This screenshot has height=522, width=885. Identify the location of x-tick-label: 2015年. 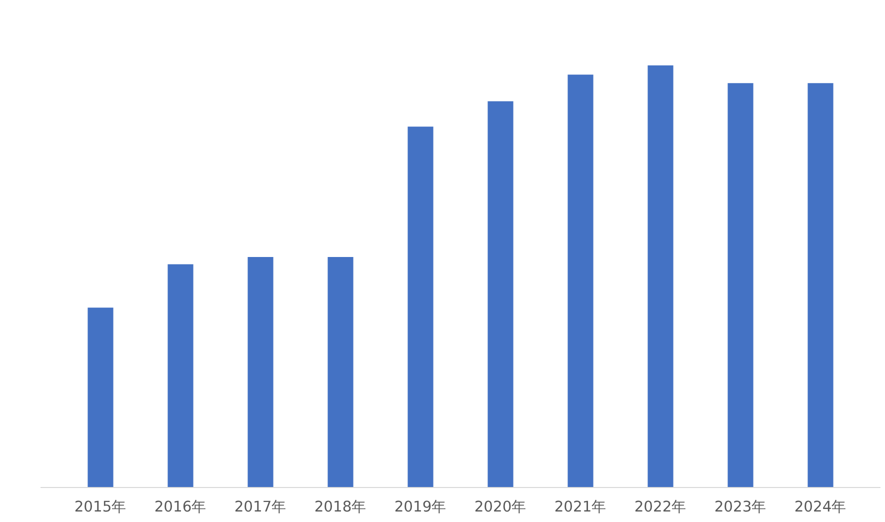
(100, 507).